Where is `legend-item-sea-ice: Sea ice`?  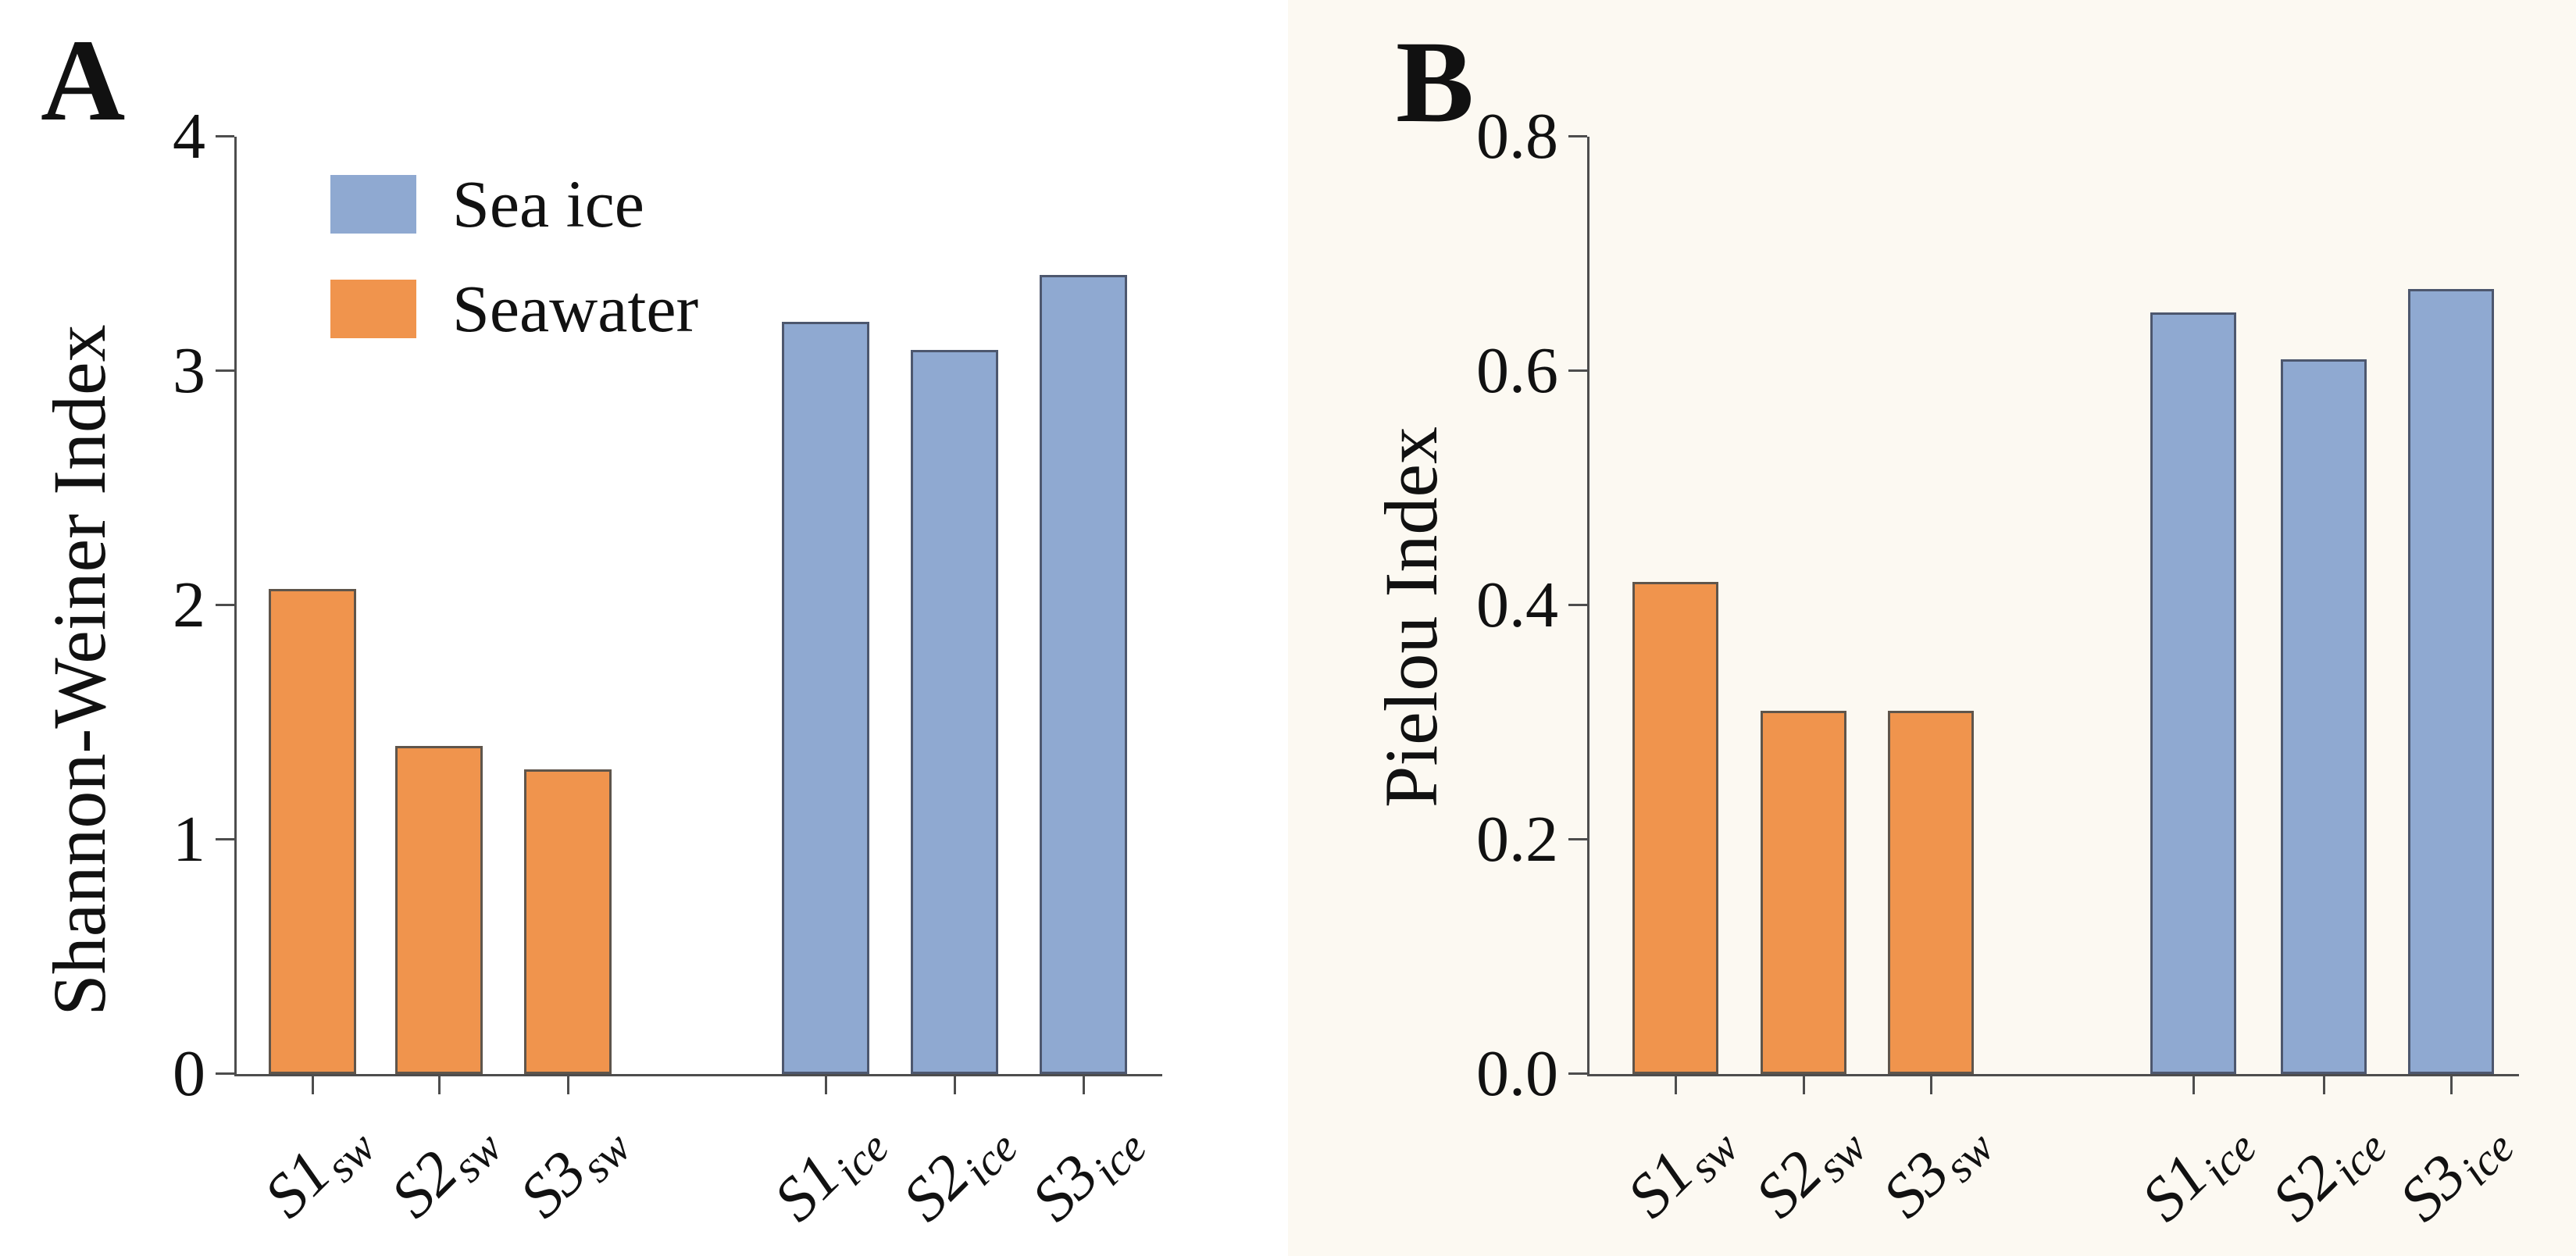
legend-item-sea-ice: Sea ice is located at coordinates (514, 203).